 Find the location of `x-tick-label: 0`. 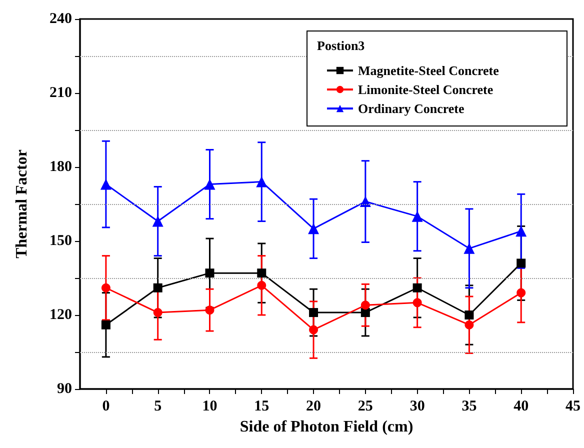

x-tick-label: 0 is located at coordinates (106, 406).